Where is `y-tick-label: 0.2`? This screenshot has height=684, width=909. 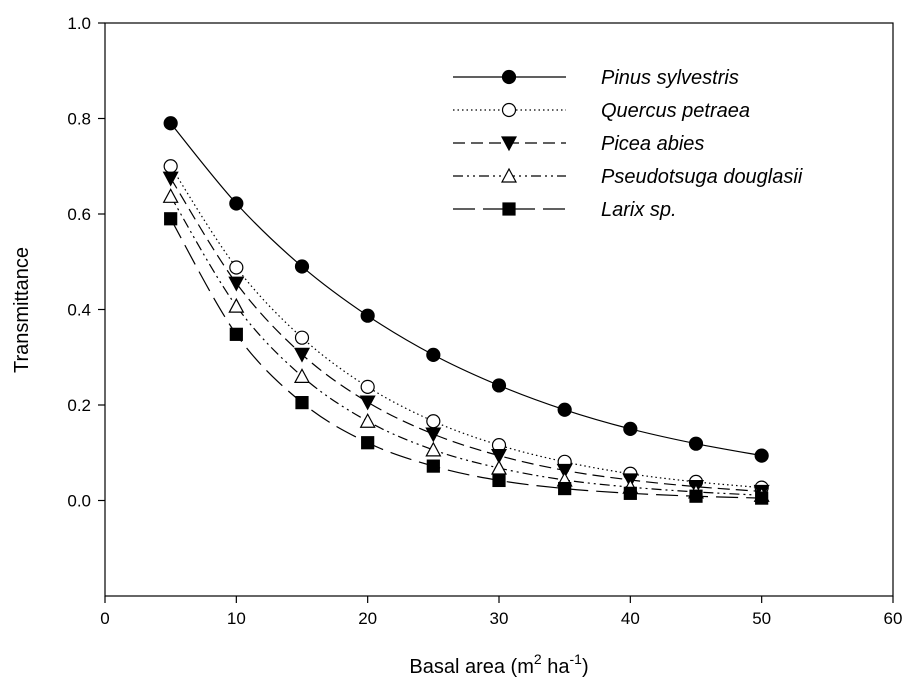 y-tick-label: 0.2 is located at coordinates (79, 405).